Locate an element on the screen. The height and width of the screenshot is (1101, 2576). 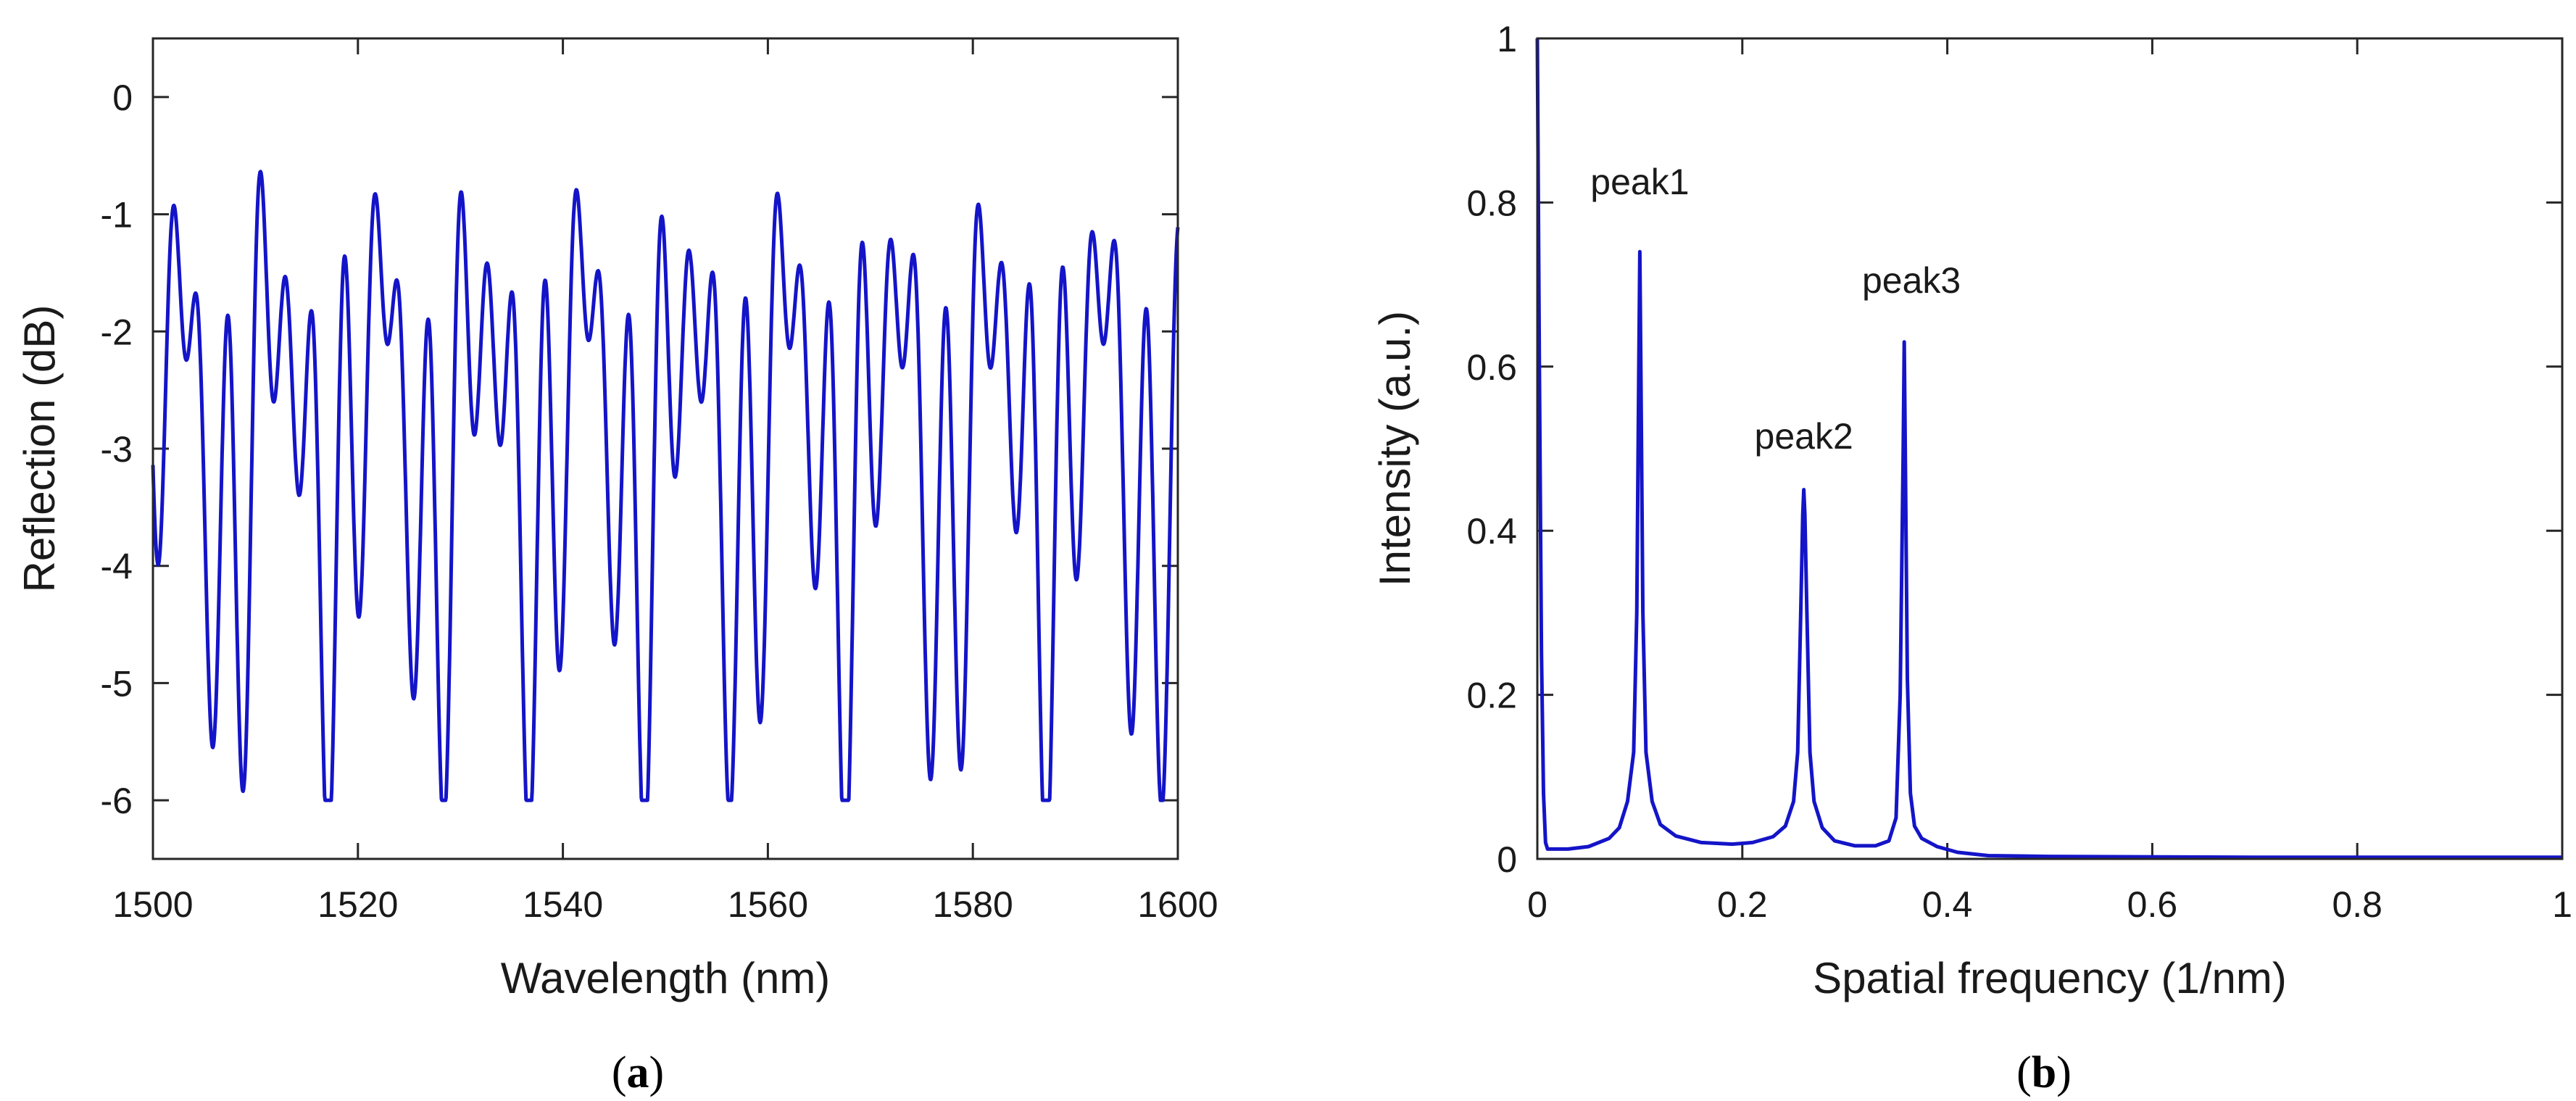
x-tick-label: 1580 is located at coordinates (973, 904).